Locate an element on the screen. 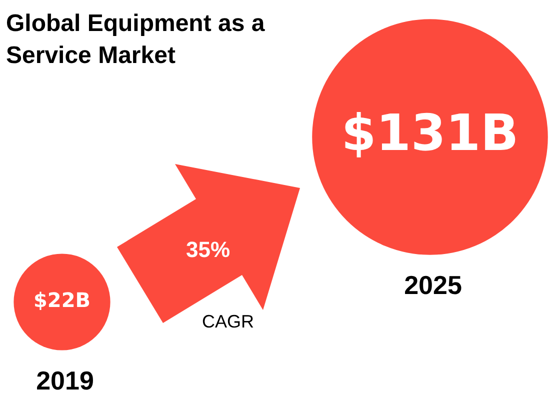  text: CAGR is located at coordinates (228, 322).